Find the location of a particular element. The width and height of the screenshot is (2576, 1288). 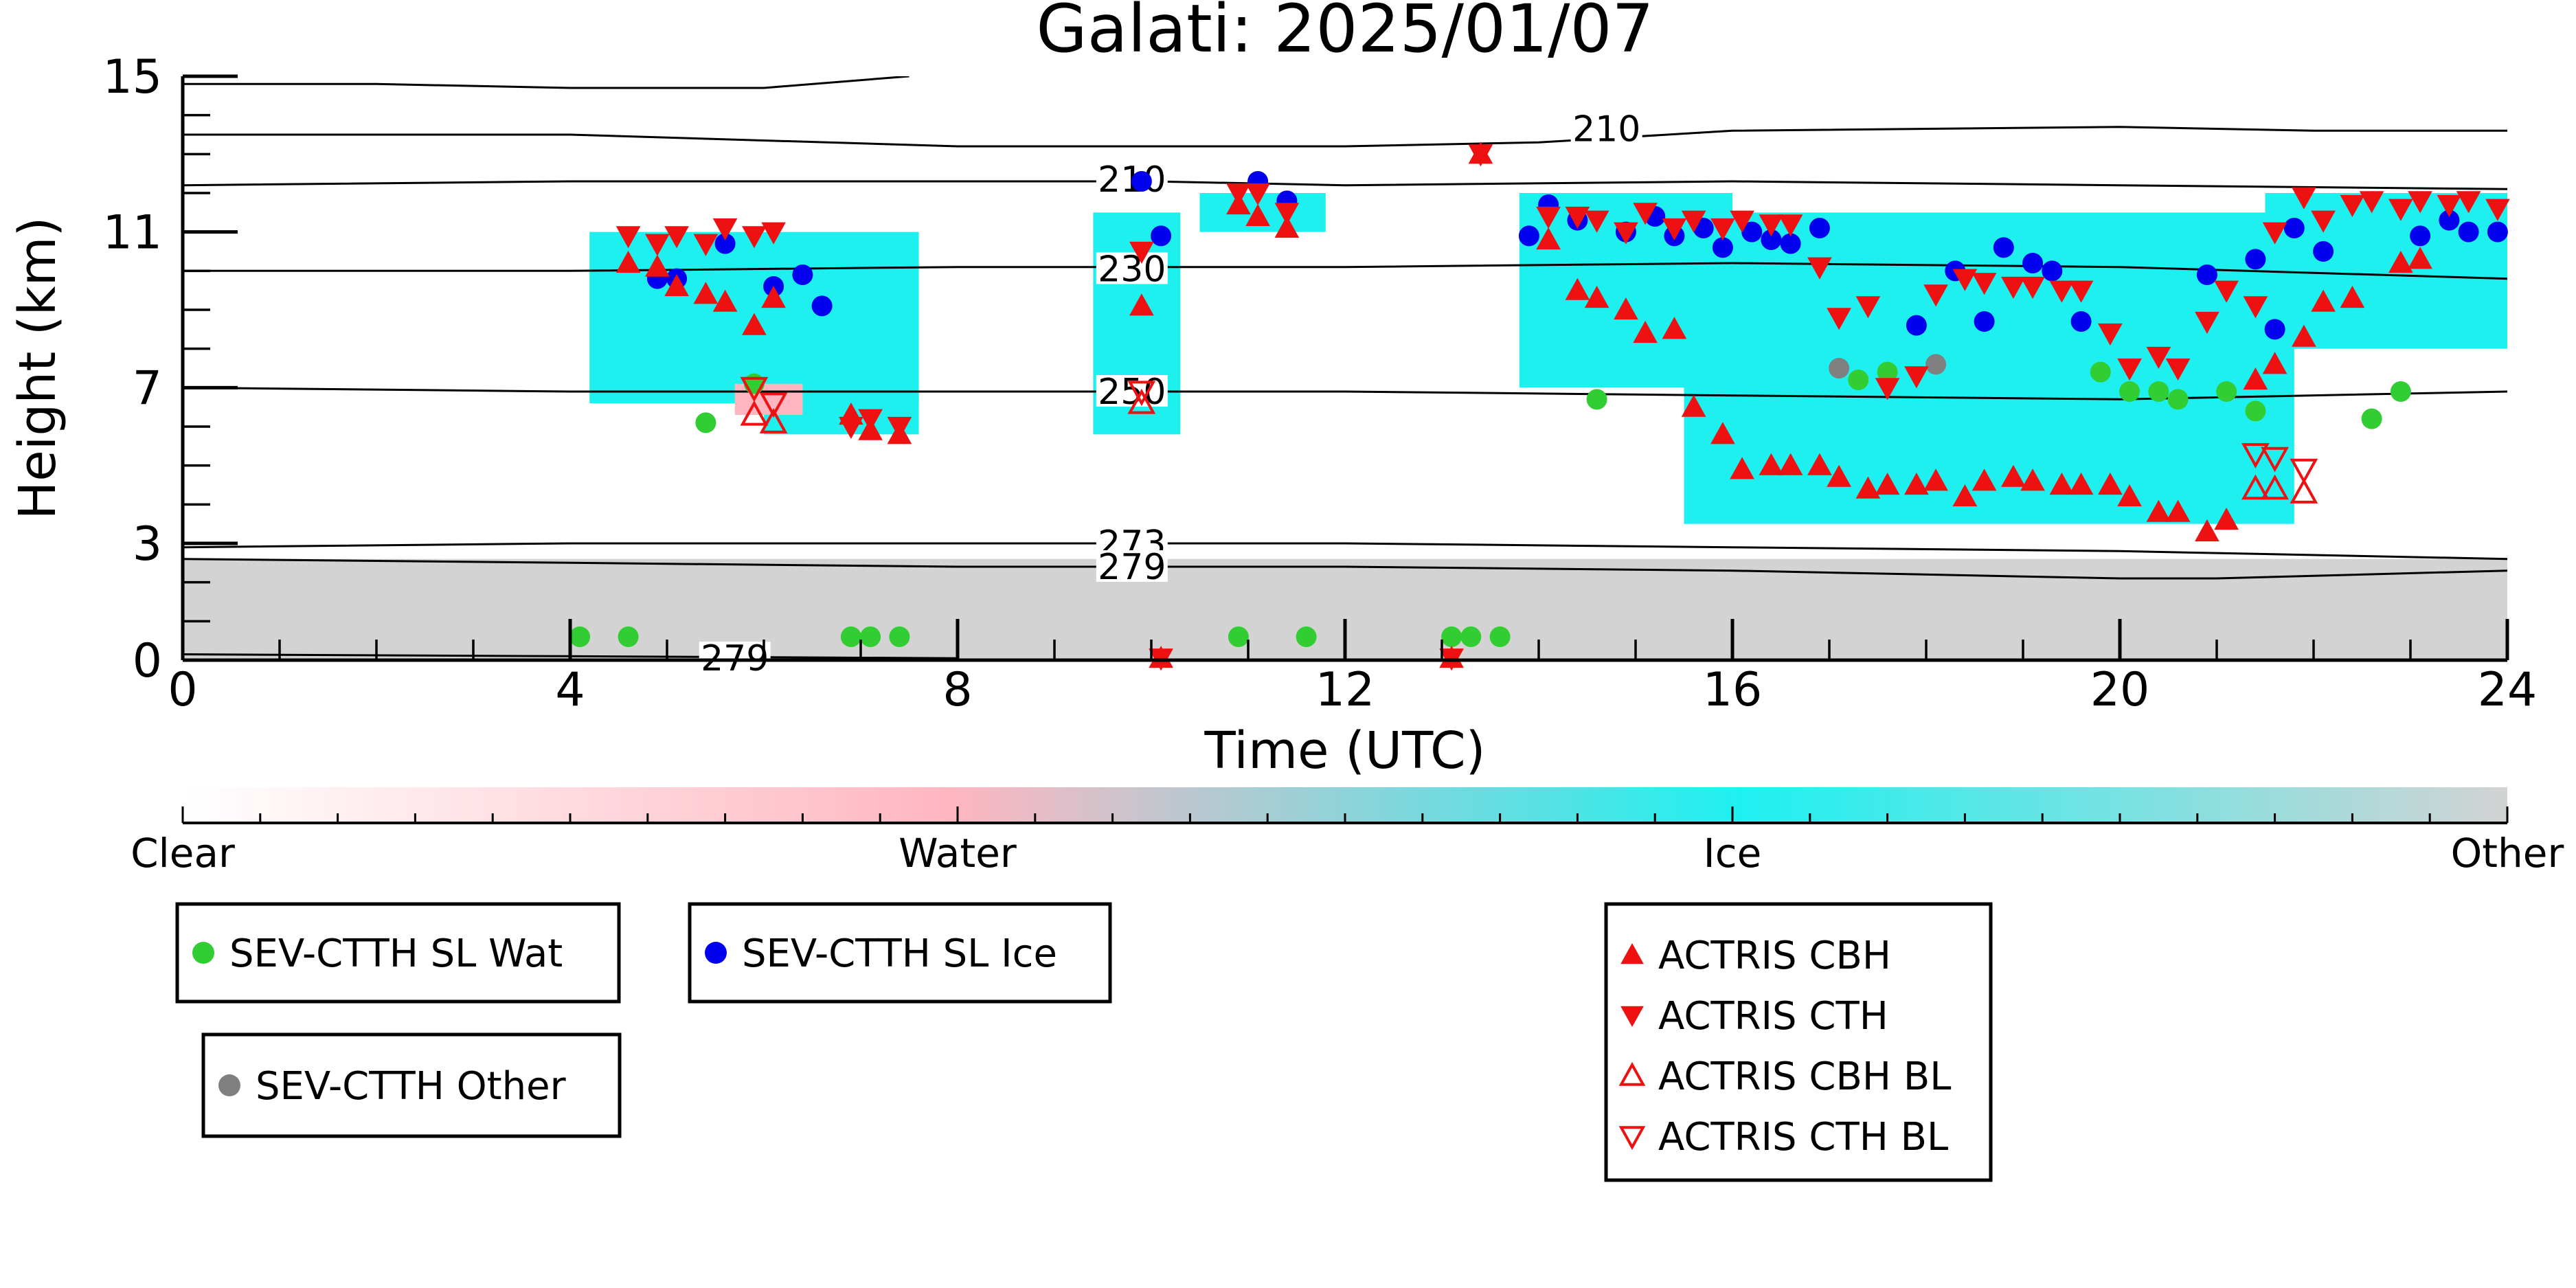

contour-label: 250 is located at coordinates (1132, 392).